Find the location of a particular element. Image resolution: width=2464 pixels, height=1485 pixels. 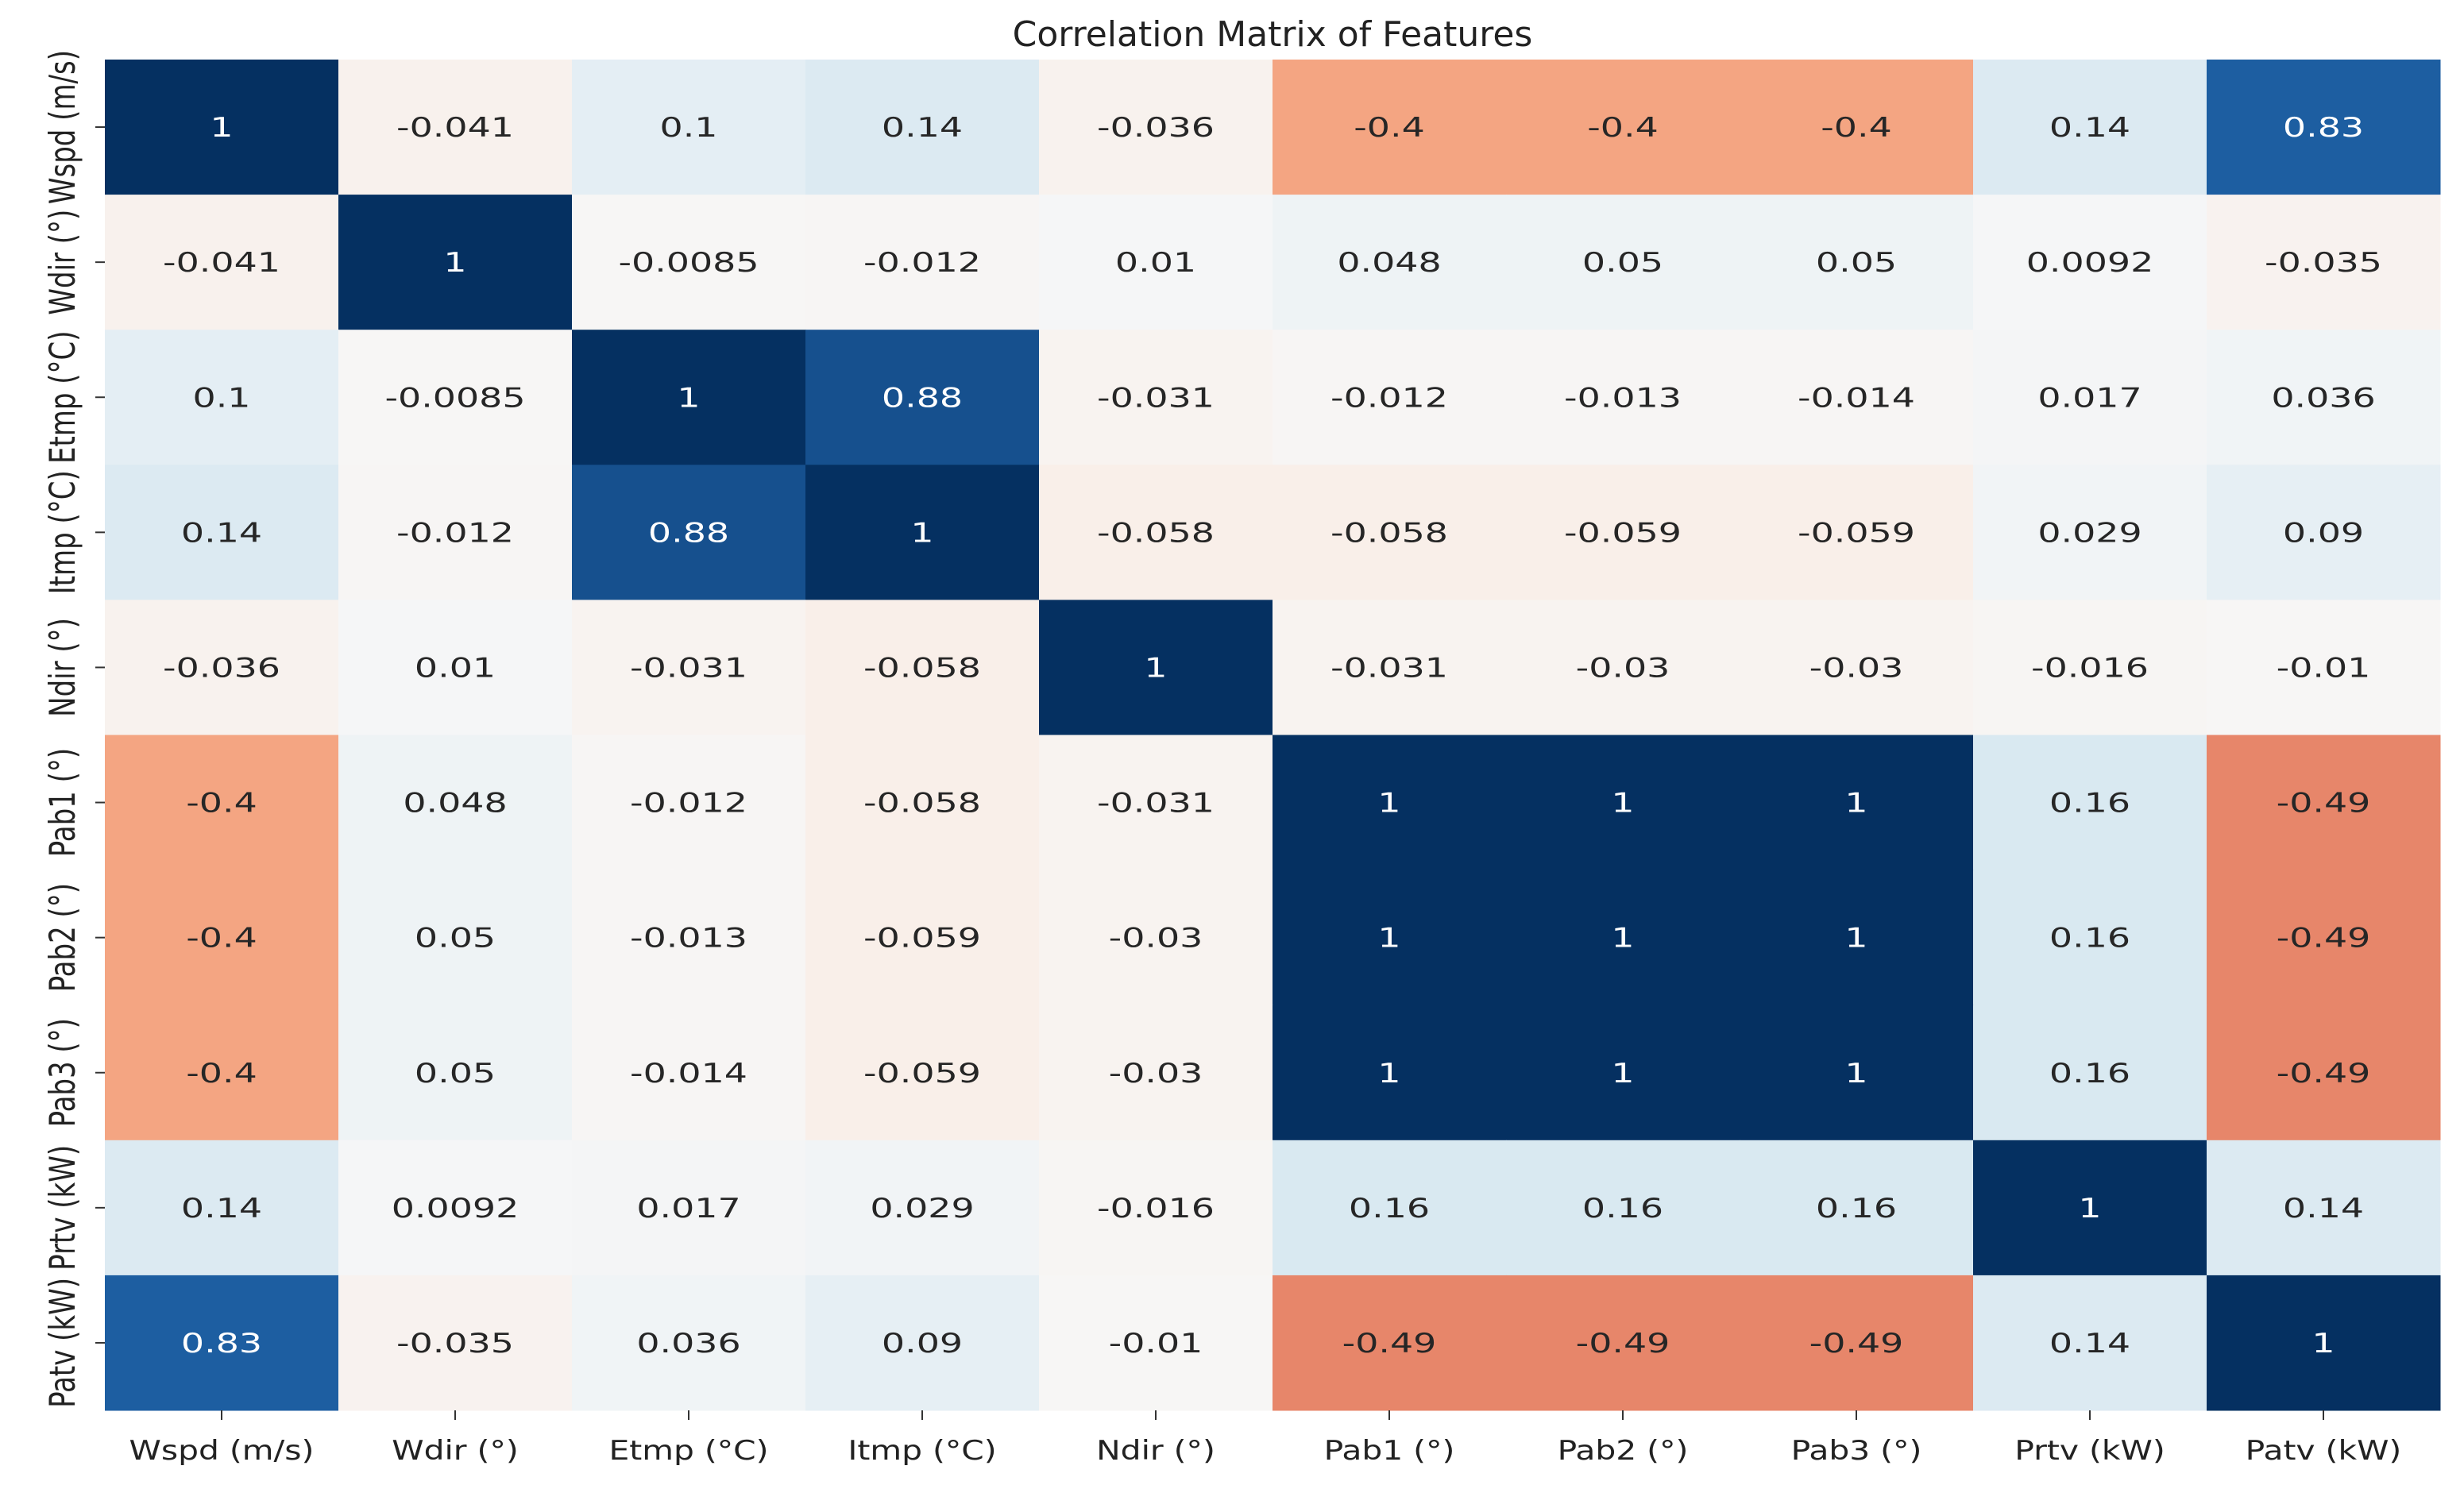

x-tick-label: Wspd (m/s) is located at coordinates (222, 1450).